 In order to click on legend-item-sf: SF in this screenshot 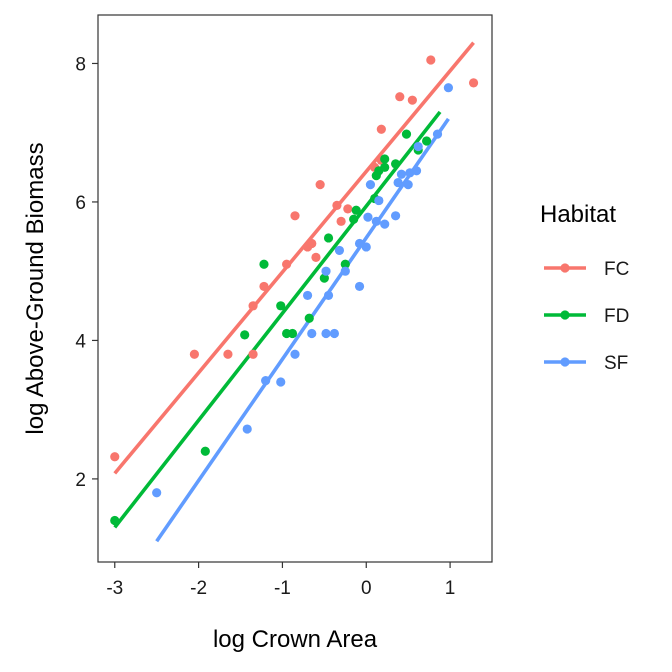, I will do `click(586, 363)`.